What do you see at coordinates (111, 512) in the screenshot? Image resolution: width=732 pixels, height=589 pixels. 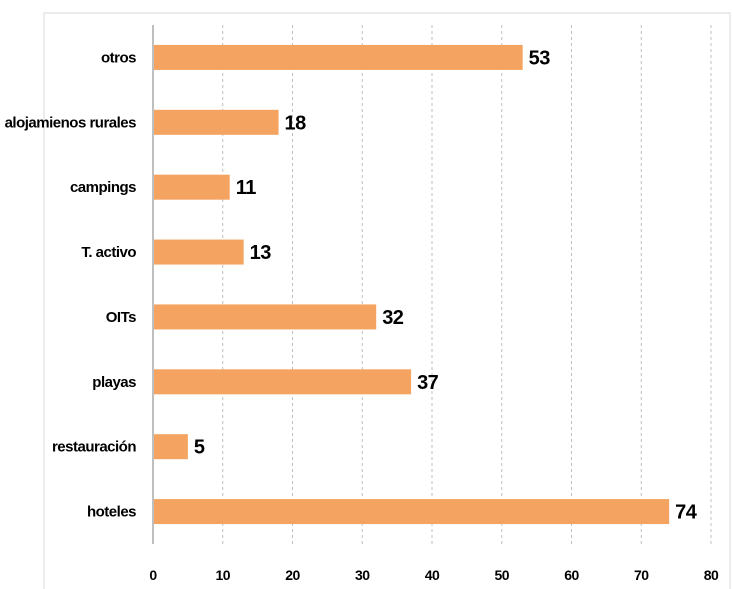 I see `category-label: hoteles` at bounding box center [111, 512].